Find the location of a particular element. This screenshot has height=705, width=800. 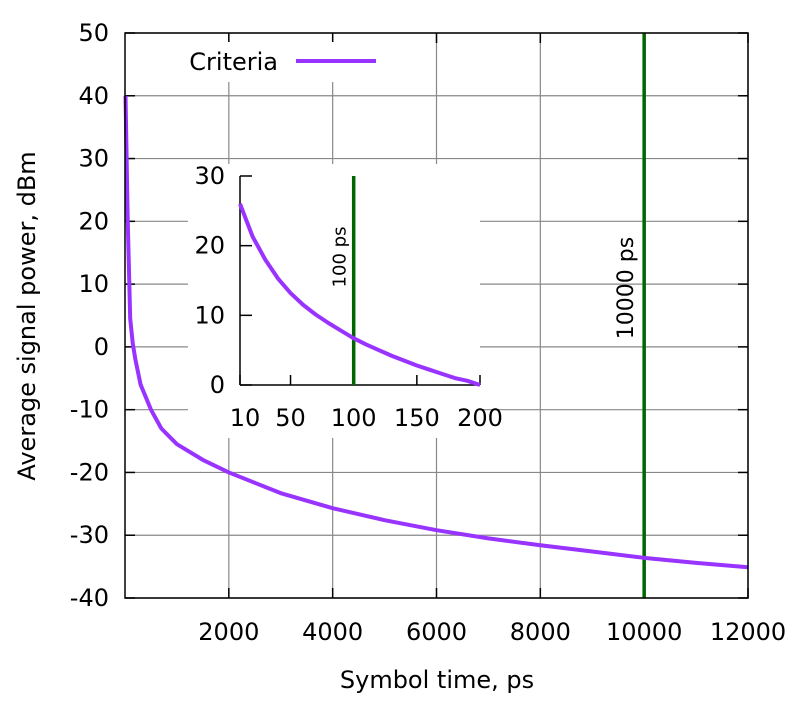

inset-y-tick-label: 0 is located at coordinates (217, 385).